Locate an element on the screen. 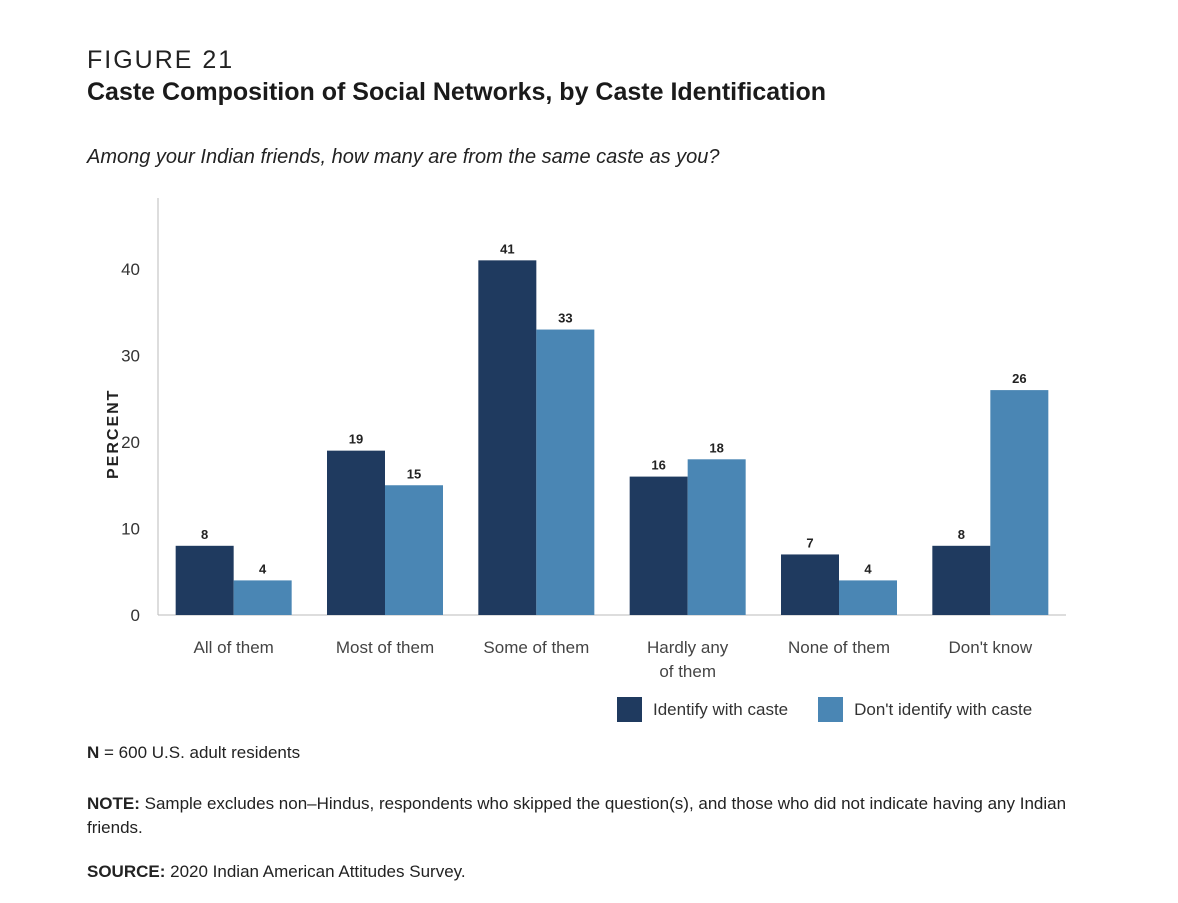 The width and height of the screenshot is (1178, 903). n-label: N is located at coordinates (93, 752).